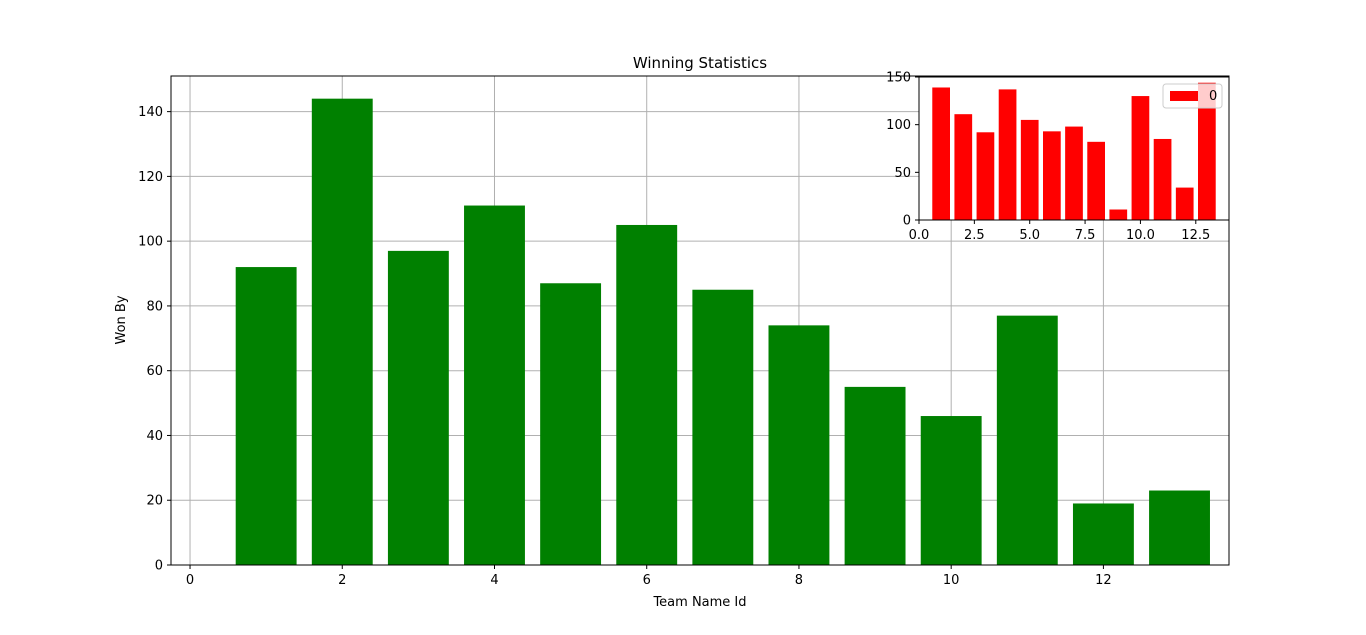 This screenshot has width=1366, height=635. I want to click on main-x-tick-label-5: 10, so click(951, 580).